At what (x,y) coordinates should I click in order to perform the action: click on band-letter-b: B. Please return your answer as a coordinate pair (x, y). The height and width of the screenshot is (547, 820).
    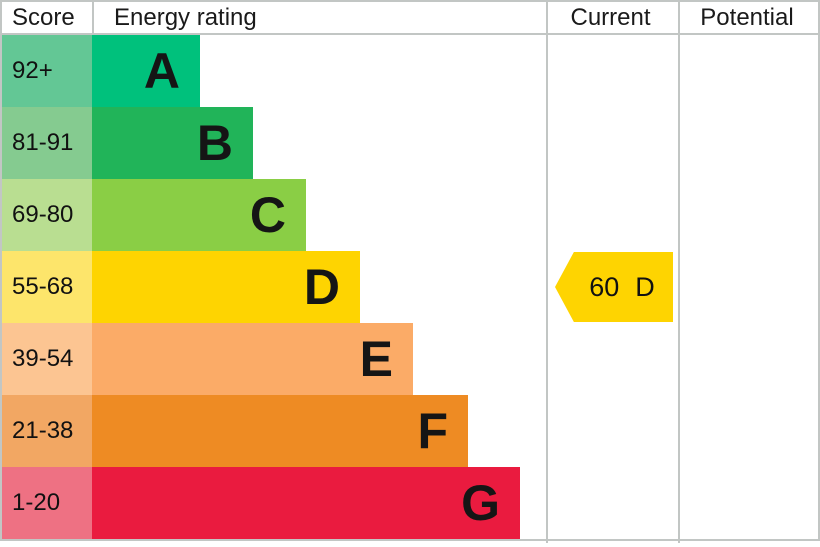
    Looking at the image, I should click on (214, 143).